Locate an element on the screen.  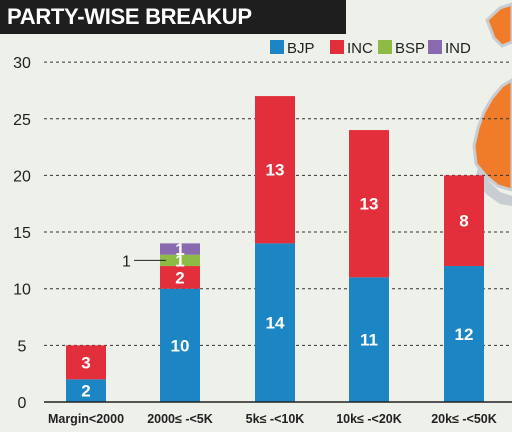
data-label: 14 is located at coordinates (275, 323).